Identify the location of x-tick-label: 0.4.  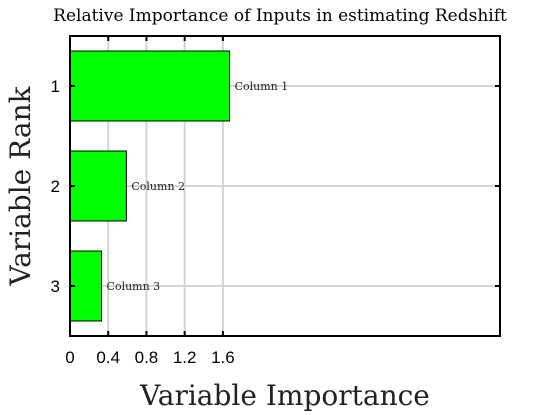
(108, 357).